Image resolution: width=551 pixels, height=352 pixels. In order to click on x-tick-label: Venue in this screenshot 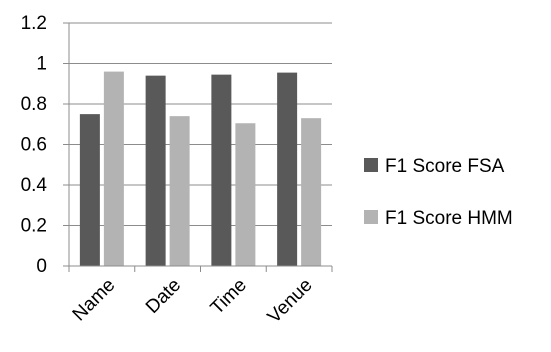, I will do `click(290, 301)`.